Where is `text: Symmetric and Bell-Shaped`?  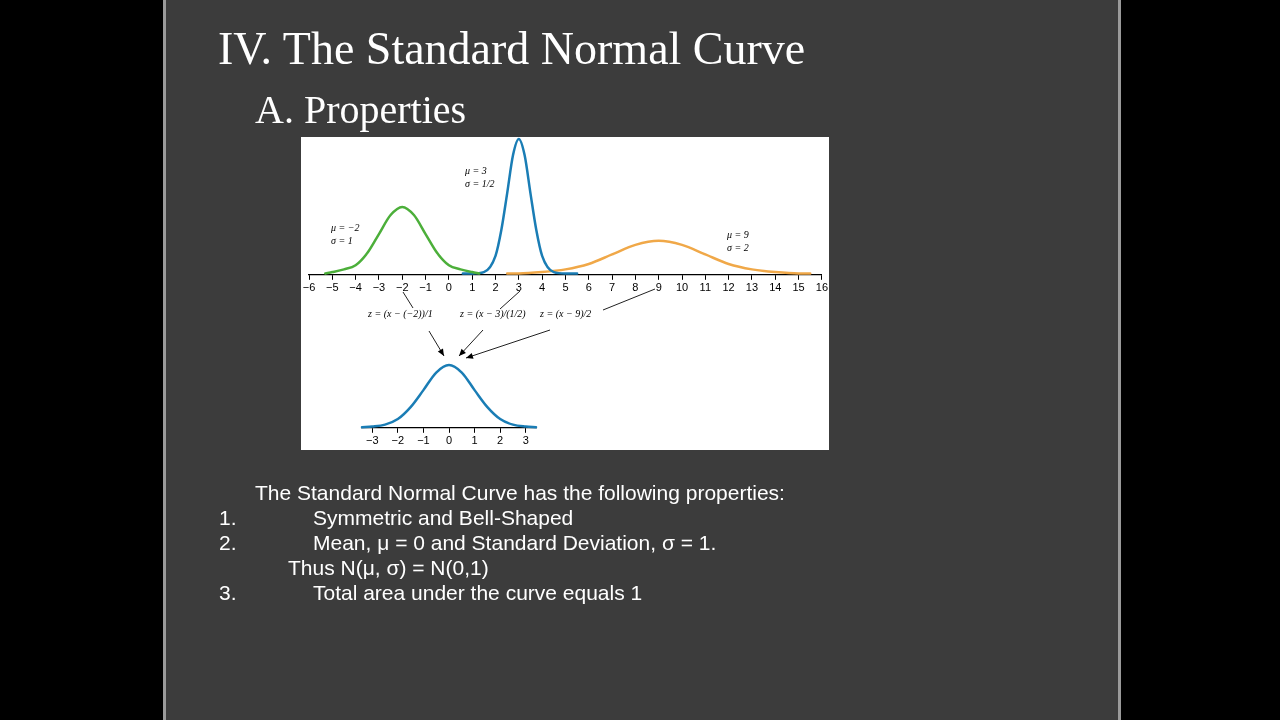
text: Symmetric and Bell-Shaped is located at coordinates (443, 518).